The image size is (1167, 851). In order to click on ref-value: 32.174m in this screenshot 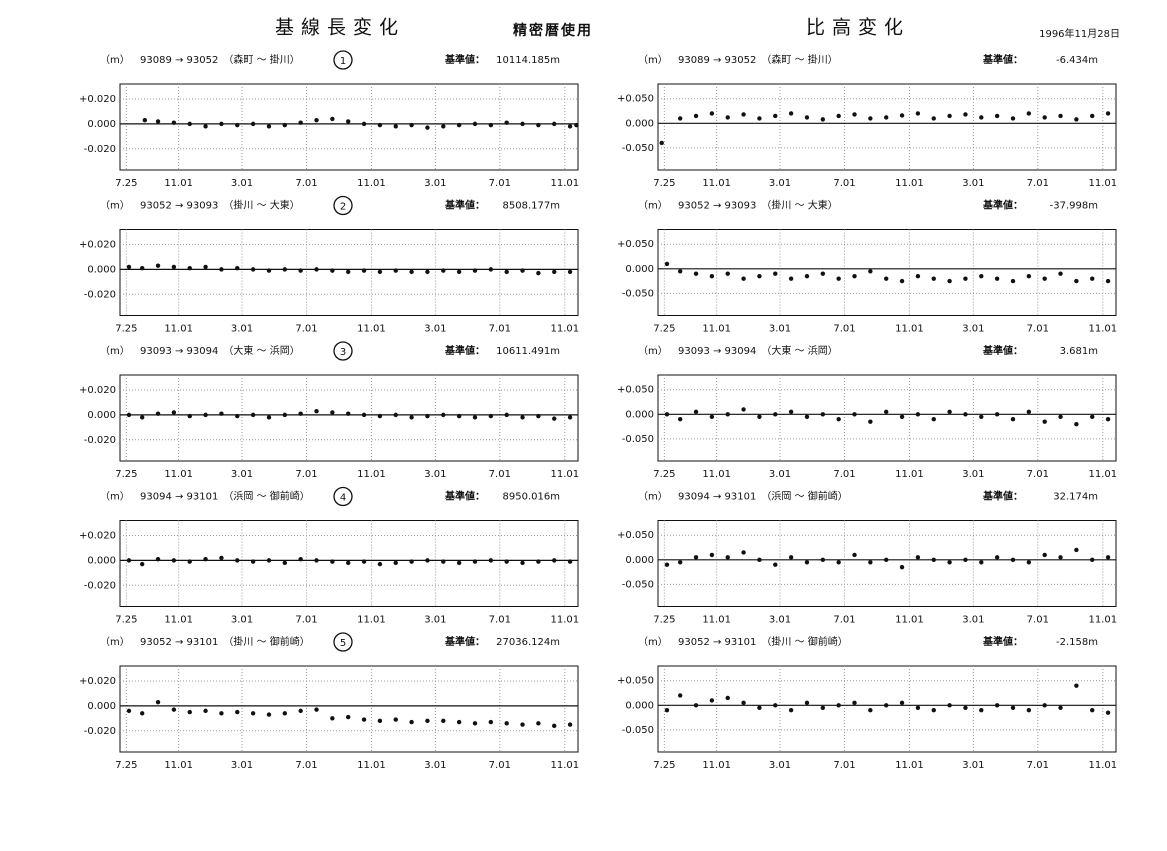, I will do `click(1075, 497)`.